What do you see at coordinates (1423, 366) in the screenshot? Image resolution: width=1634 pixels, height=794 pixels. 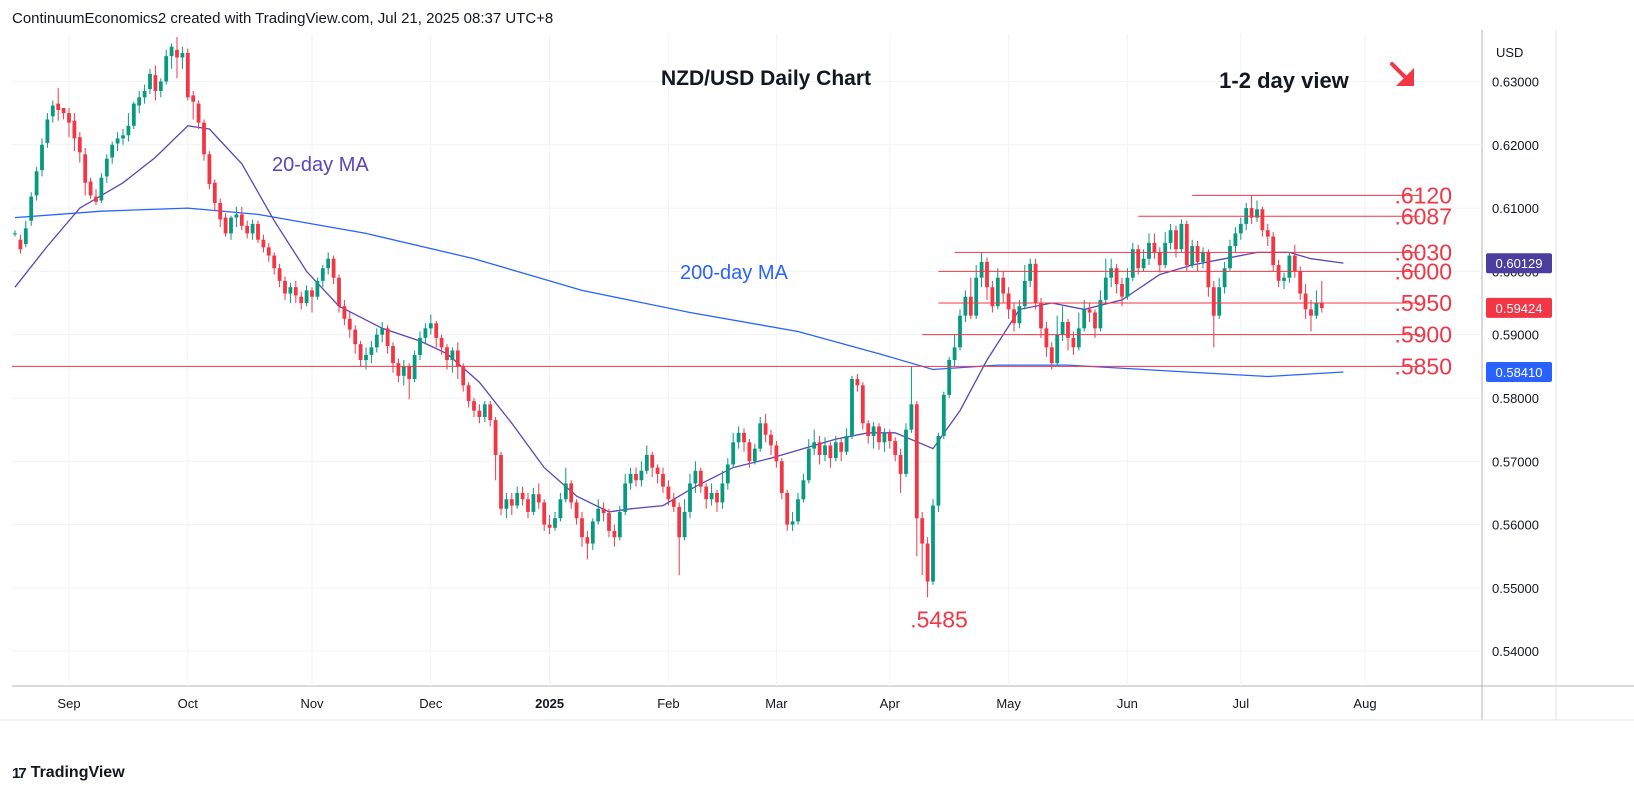 I see `level-label: .5850` at bounding box center [1423, 366].